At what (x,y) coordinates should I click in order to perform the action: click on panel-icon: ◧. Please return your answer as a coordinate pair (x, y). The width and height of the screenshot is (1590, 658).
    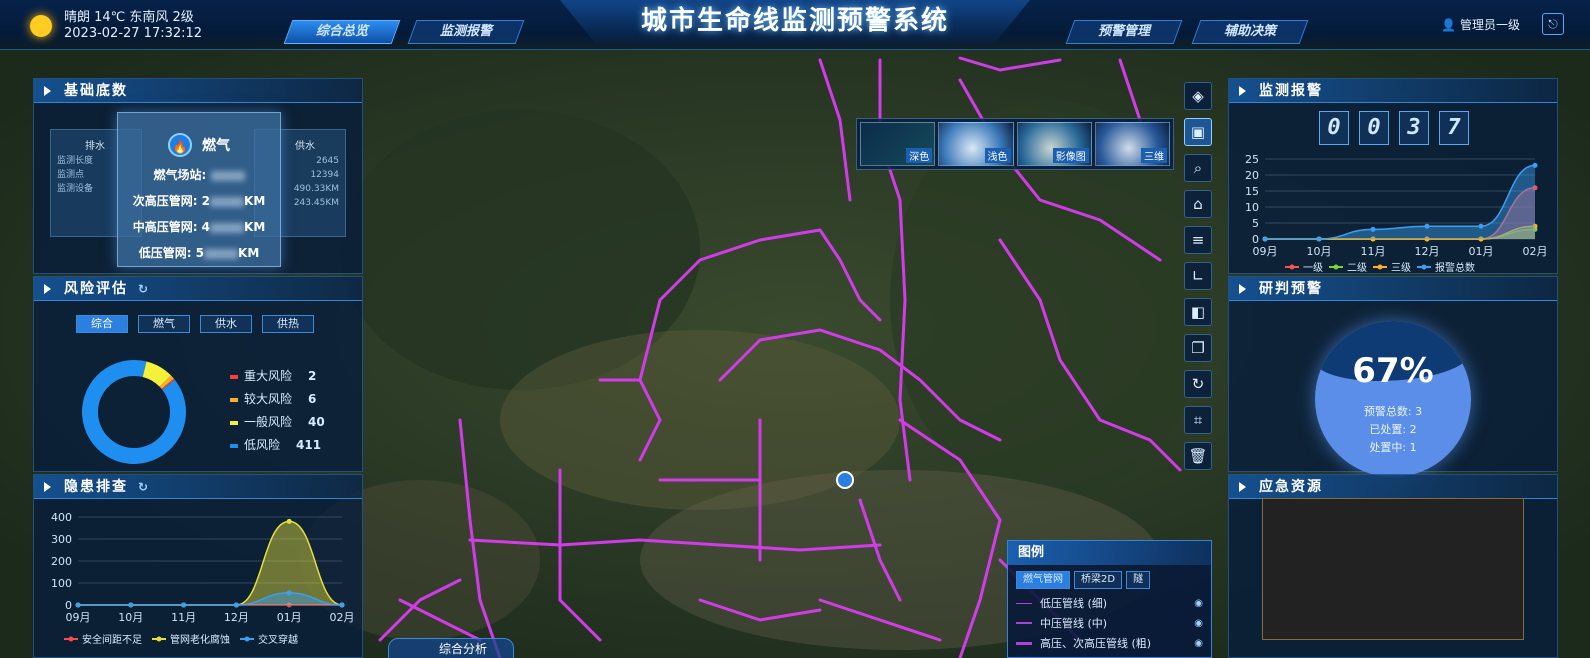
    Looking at the image, I should click on (1198, 312).